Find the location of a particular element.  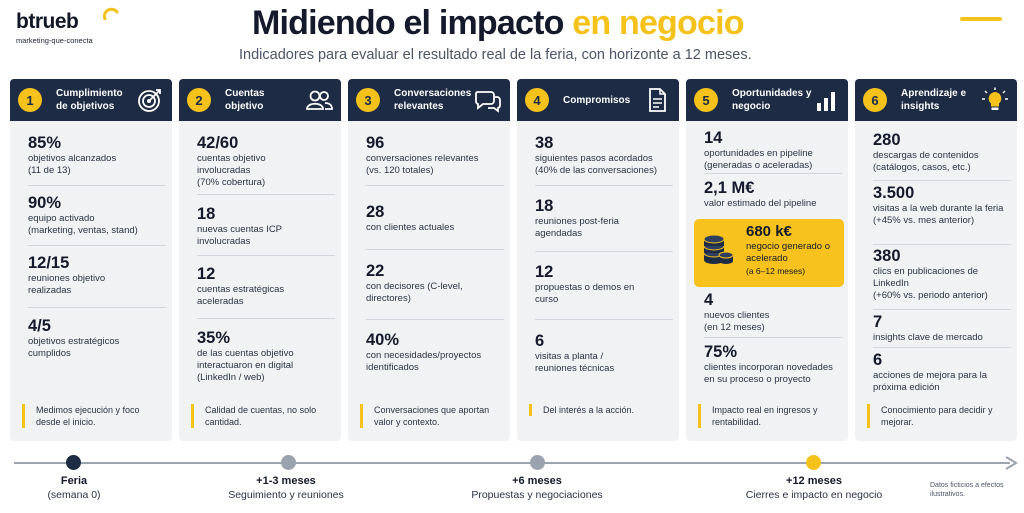

column-footer-note: Calidad de cuentas, no solo cantidad. is located at coordinates (261, 416).